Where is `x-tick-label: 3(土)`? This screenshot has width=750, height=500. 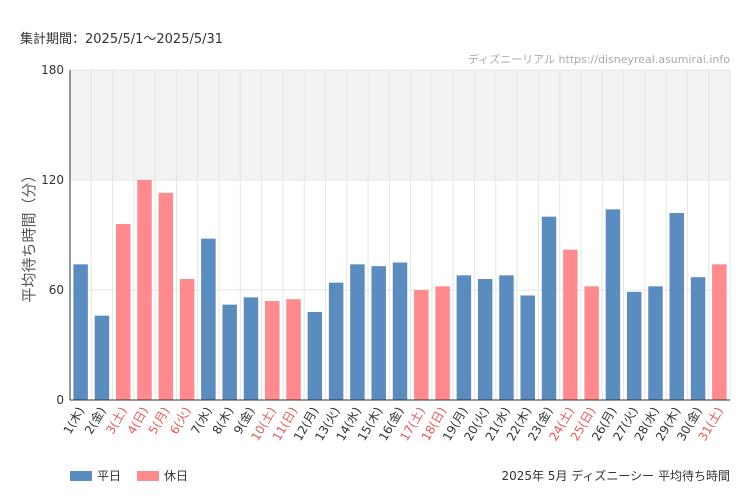
x-tick-label: 3(土) is located at coordinates (116, 421).